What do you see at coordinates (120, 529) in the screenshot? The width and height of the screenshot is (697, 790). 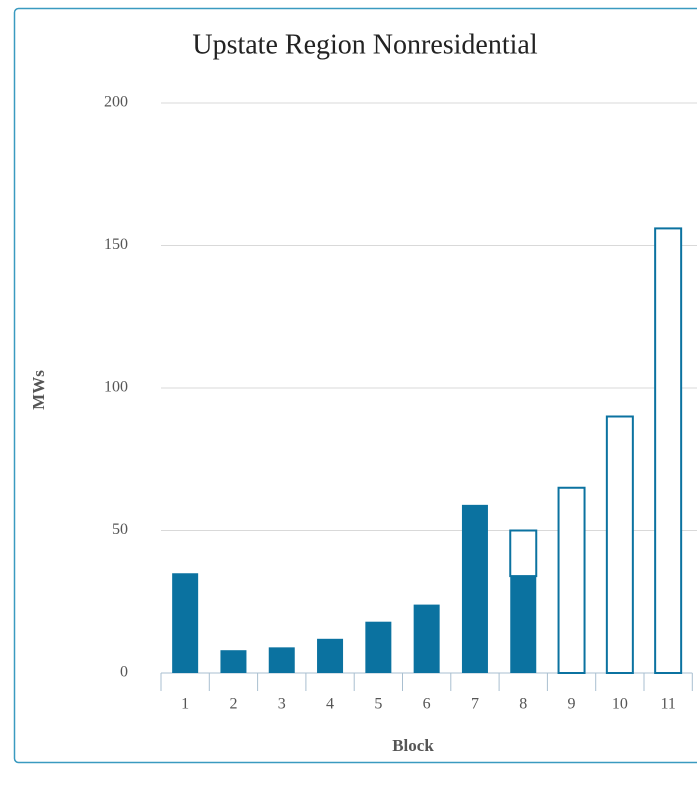 I see `y-tick-label: 50` at bounding box center [120, 529].